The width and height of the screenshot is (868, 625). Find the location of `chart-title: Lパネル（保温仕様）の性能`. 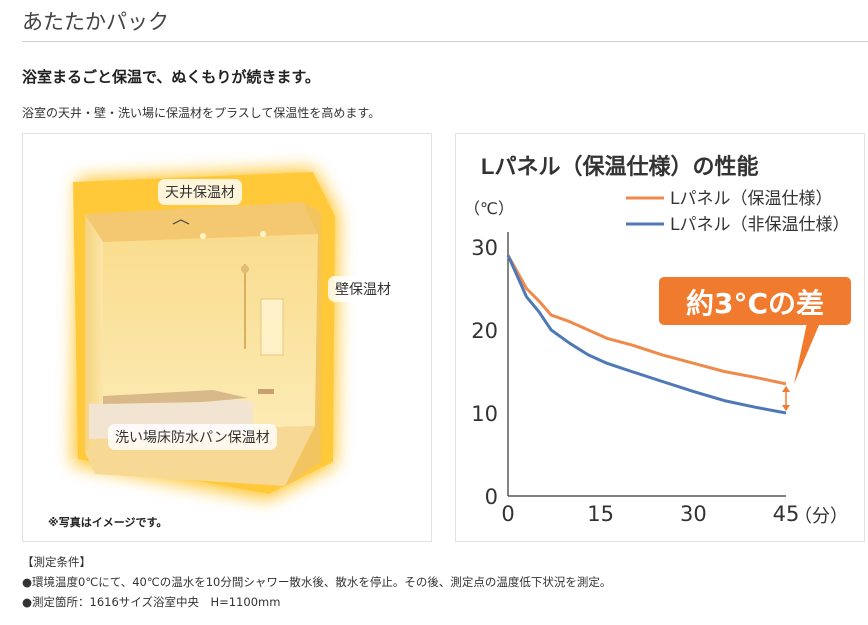

chart-title: Lパネル（保温仕様）の性能 is located at coordinates (619, 166).